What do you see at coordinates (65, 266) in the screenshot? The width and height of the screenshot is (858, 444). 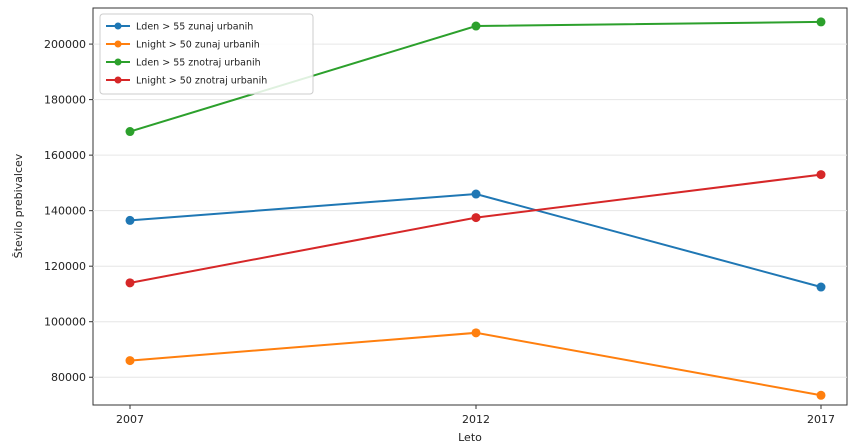 I see `y-tick-label: 120000` at bounding box center [65, 266].